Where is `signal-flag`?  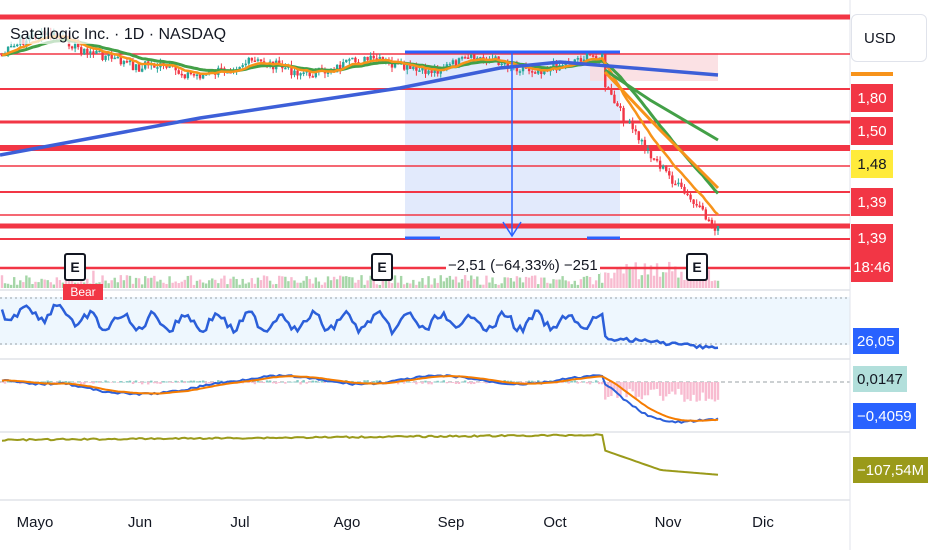 signal-flag is located at coordinates (83, 292).